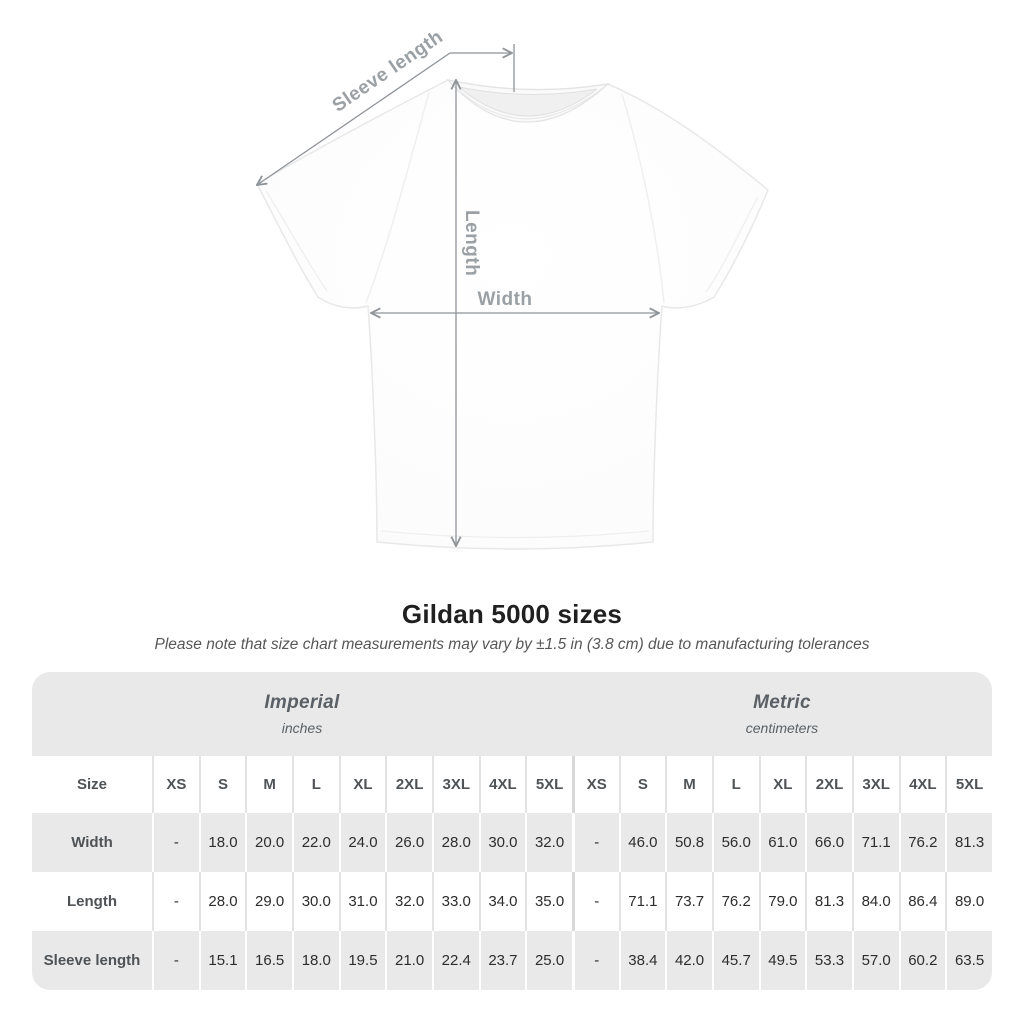 The image size is (1024, 1024). What do you see at coordinates (268, 842) in the screenshot?
I see `table-cell: 20.0` at bounding box center [268, 842].